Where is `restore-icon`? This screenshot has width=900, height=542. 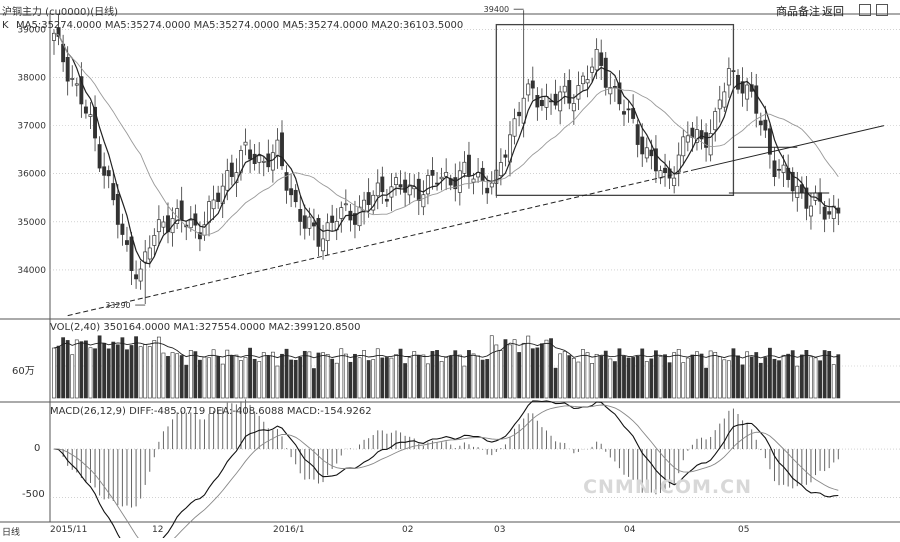 restore-icon is located at coordinates (882, 10).